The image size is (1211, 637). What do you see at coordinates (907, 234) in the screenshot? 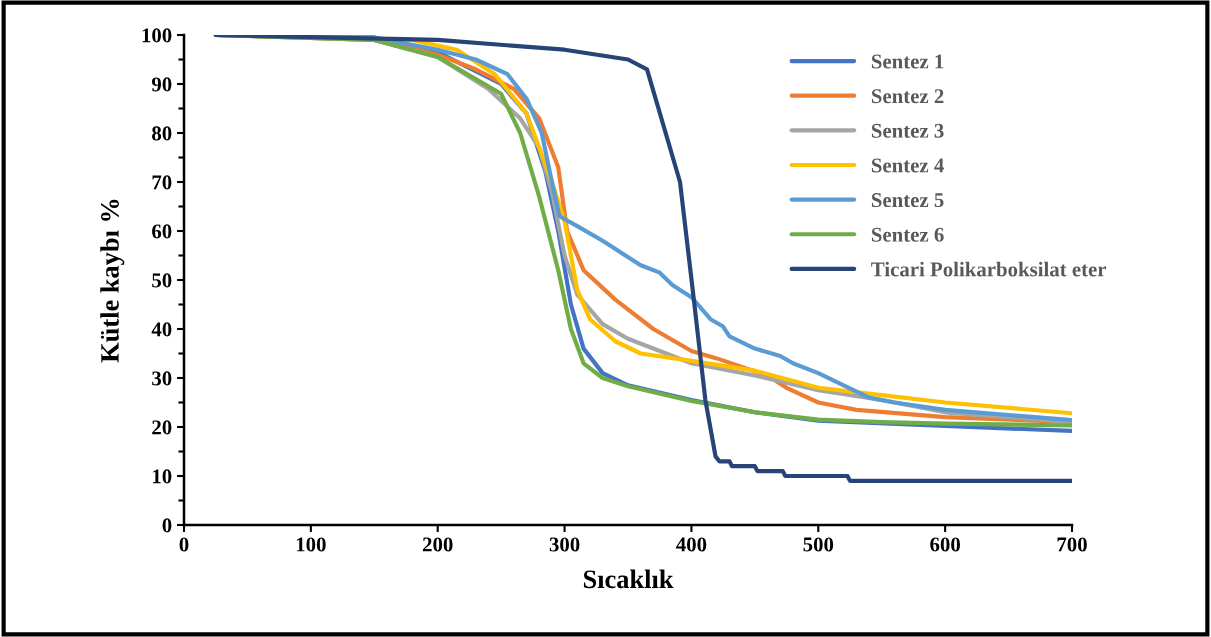
I see `legend-label: Sentez 6` at bounding box center [907, 234].